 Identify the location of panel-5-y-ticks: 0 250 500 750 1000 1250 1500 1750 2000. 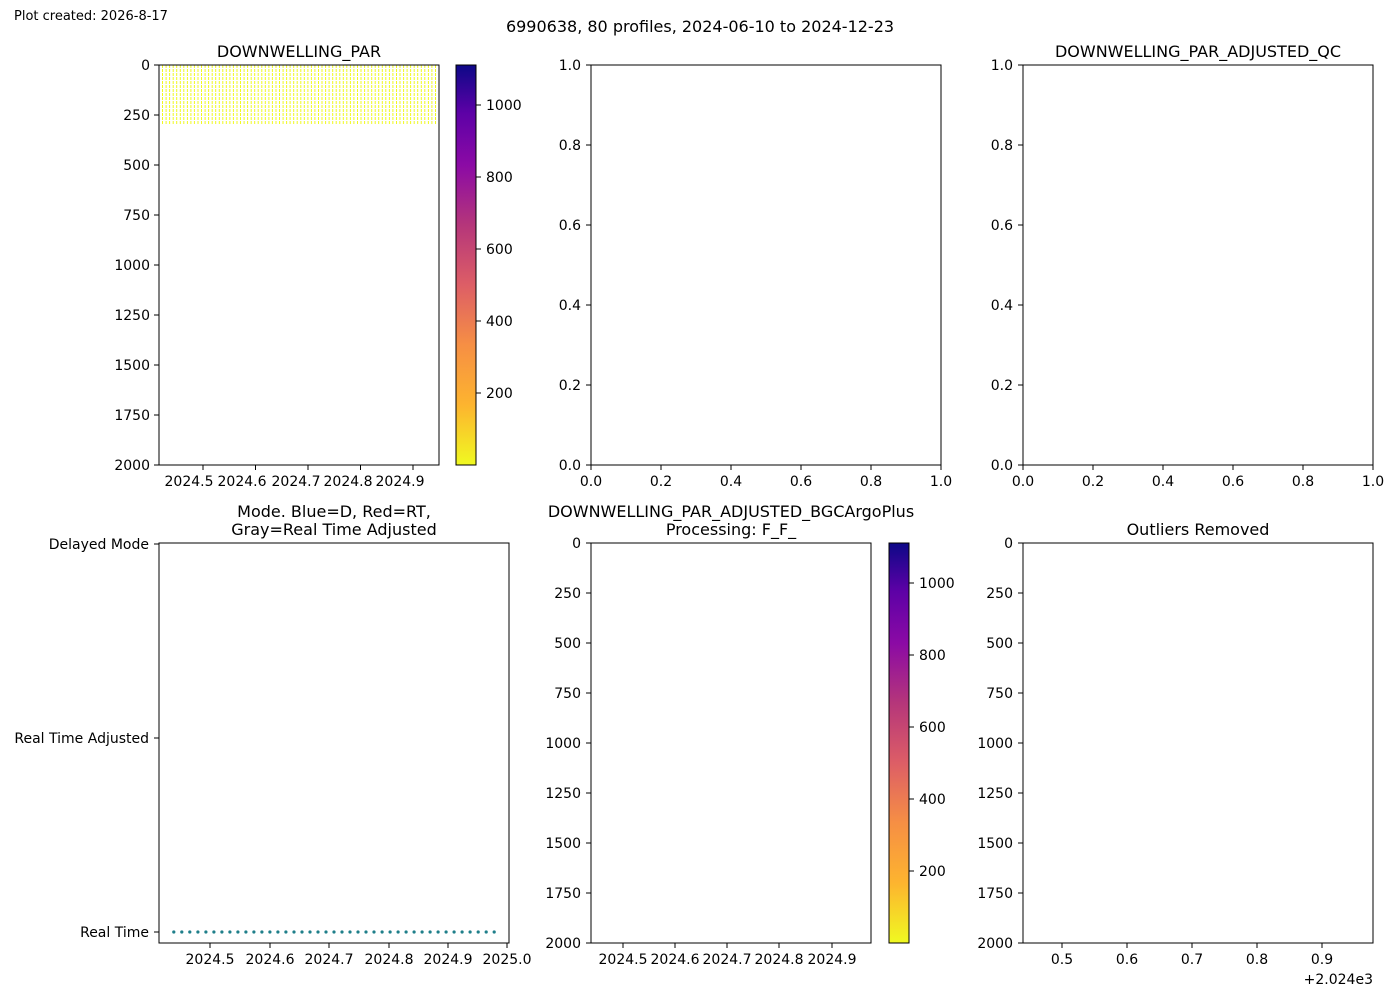
(568, 744).